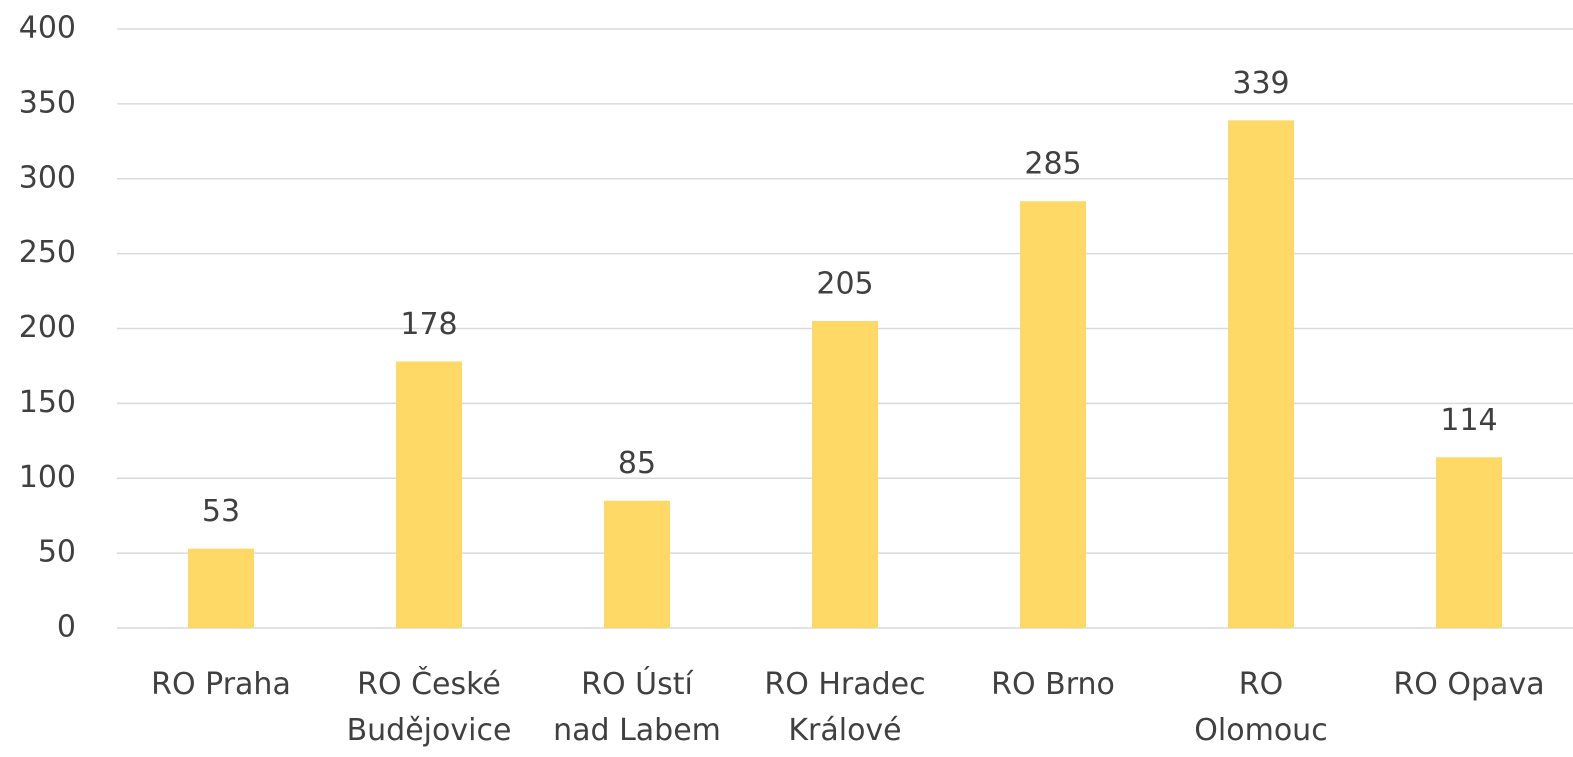 The width and height of the screenshot is (1573, 757). What do you see at coordinates (1260, 83) in the screenshot?
I see `data-label: 339` at bounding box center [1260, 83].